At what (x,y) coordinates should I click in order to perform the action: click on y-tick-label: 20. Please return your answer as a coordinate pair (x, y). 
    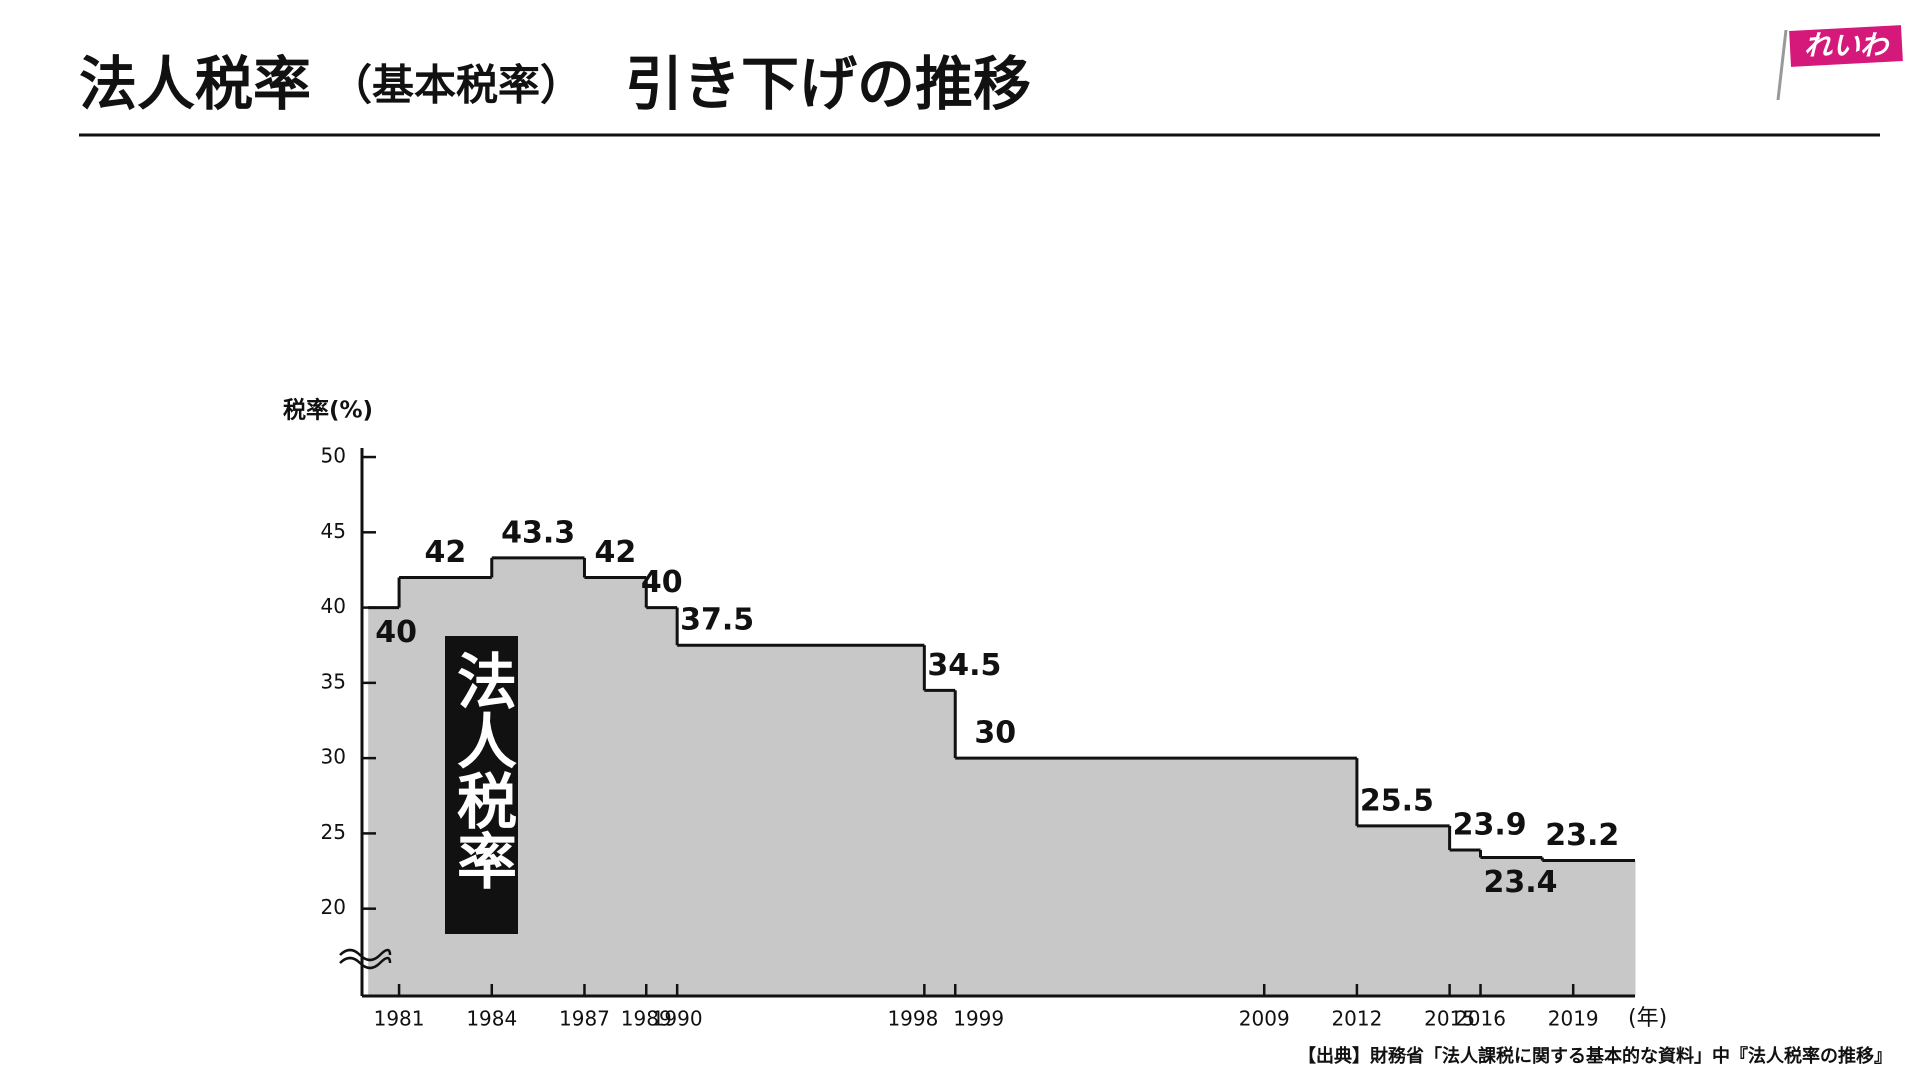
    Looking at the image, I should click on (333, 907).